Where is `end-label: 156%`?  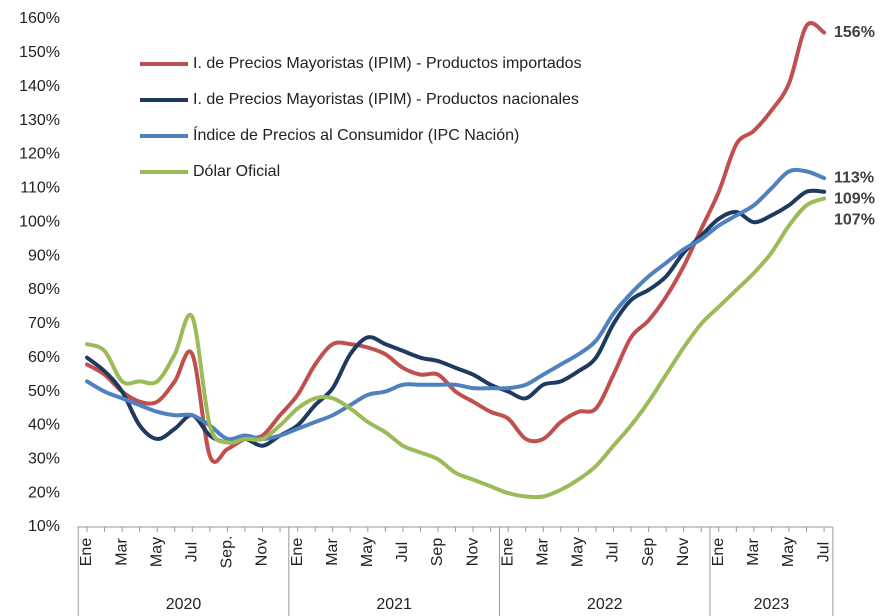 end-label: 156% is located at coordinates (854, 32).